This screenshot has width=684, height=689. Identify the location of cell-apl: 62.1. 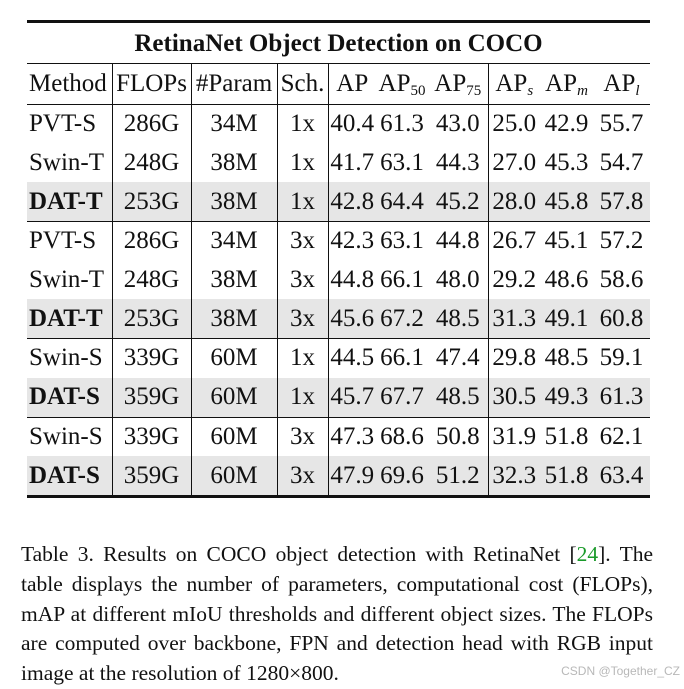
(621, 436).